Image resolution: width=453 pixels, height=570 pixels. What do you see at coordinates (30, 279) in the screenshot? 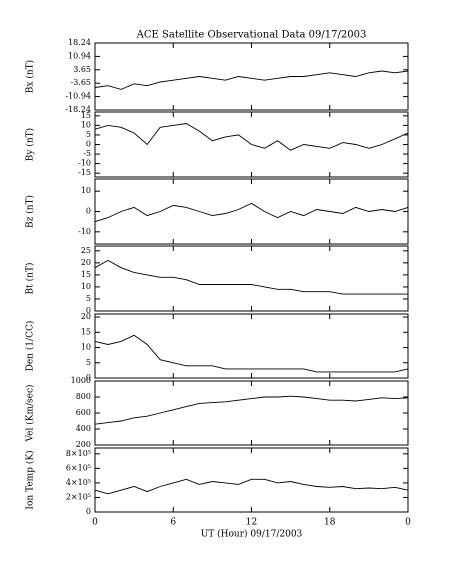
I see `y-axis-label: Bt (nT)` at bounding box center [30, 279].